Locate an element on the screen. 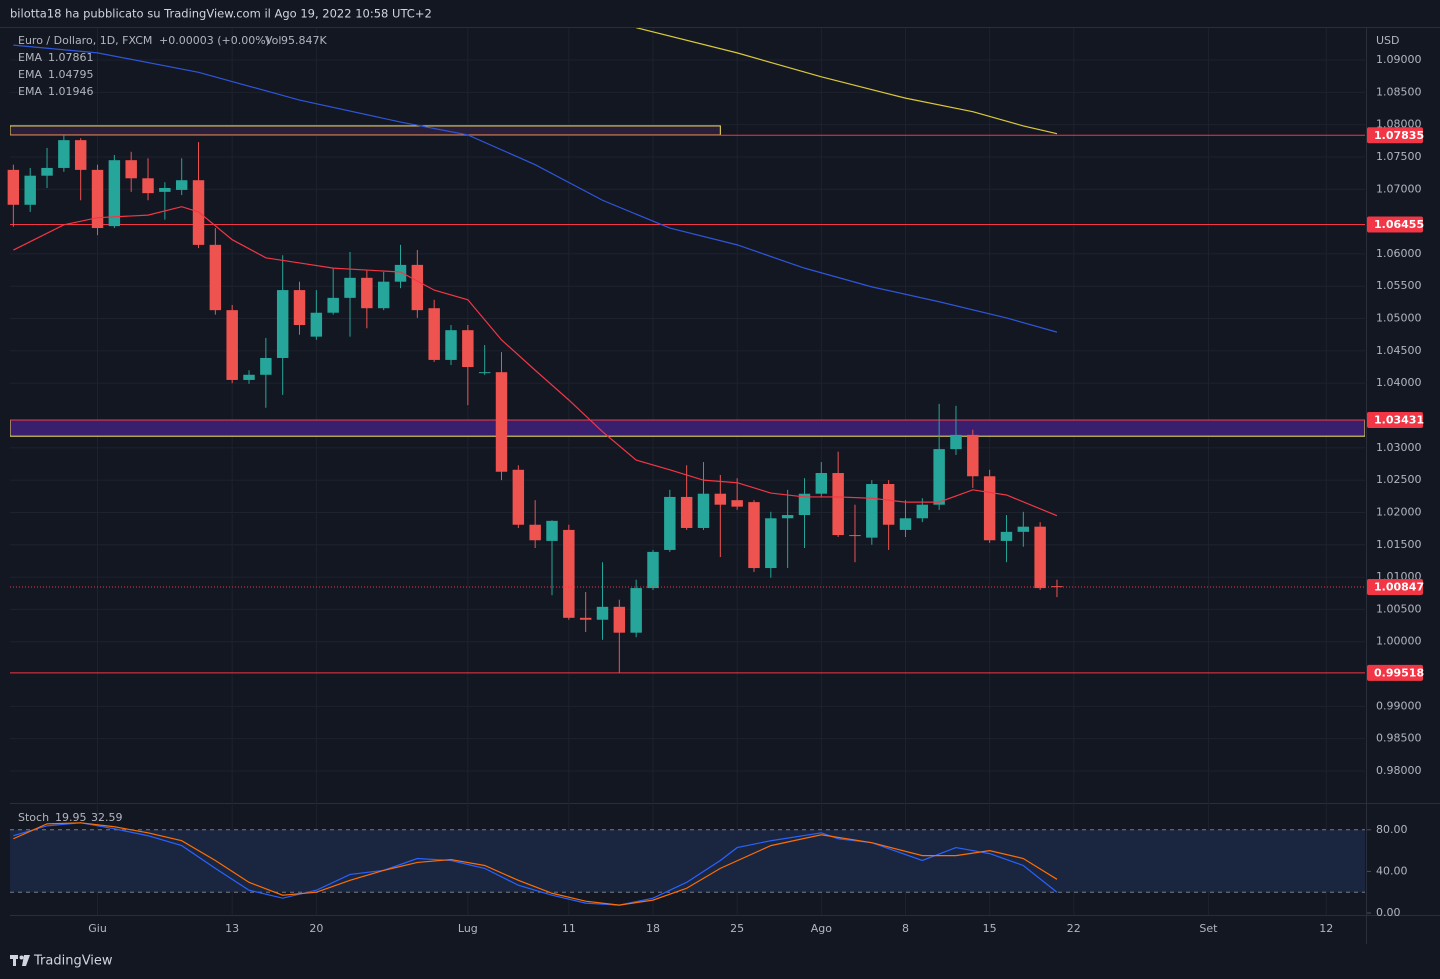 Image resolution: width=1440 pixels, height=979 pixels. y-tick-label: 1.00500 is located at coordinates (1399, 608).